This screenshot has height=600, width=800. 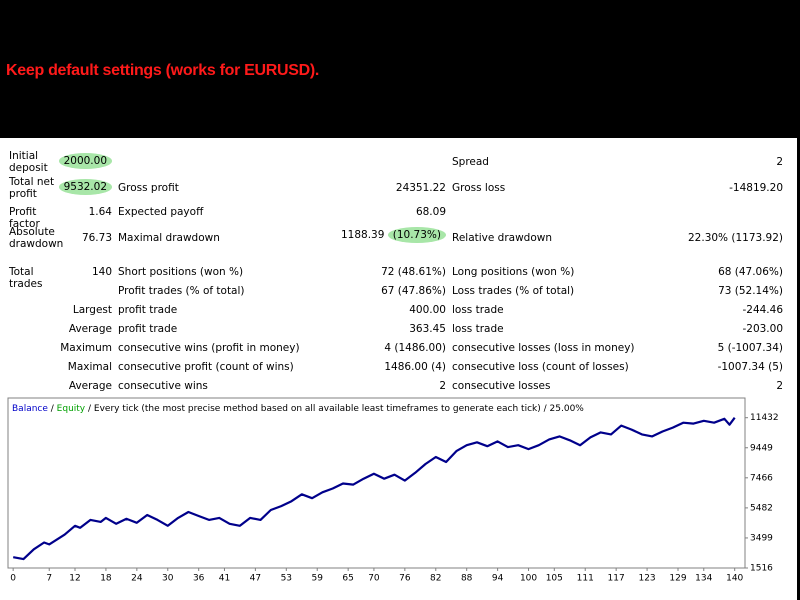 What do you see at coordinates (101, 272) in the screenshot?
I see `report-av: 140` at bounding box center [101, 272].